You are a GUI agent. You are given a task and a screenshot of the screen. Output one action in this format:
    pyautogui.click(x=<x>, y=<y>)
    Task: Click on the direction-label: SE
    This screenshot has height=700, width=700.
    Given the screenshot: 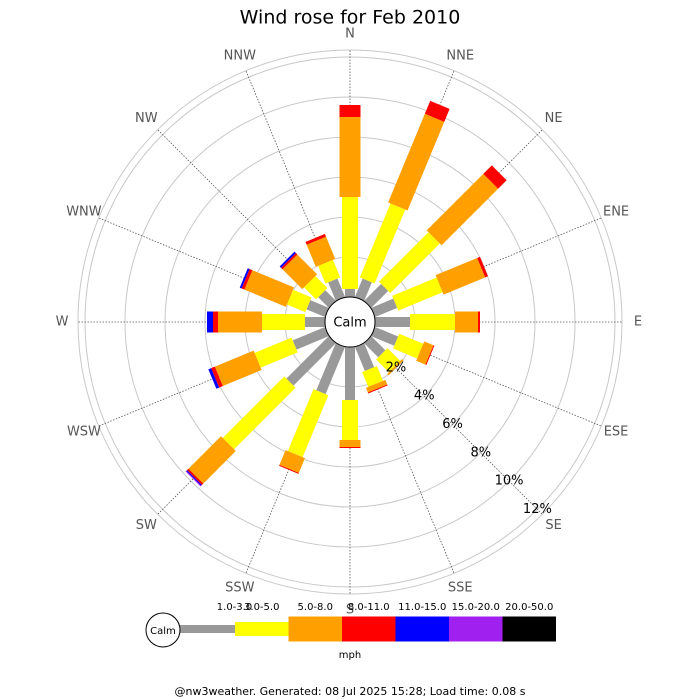 What is the action you would take?
    pyautogui.click(x=553, y=525)
    